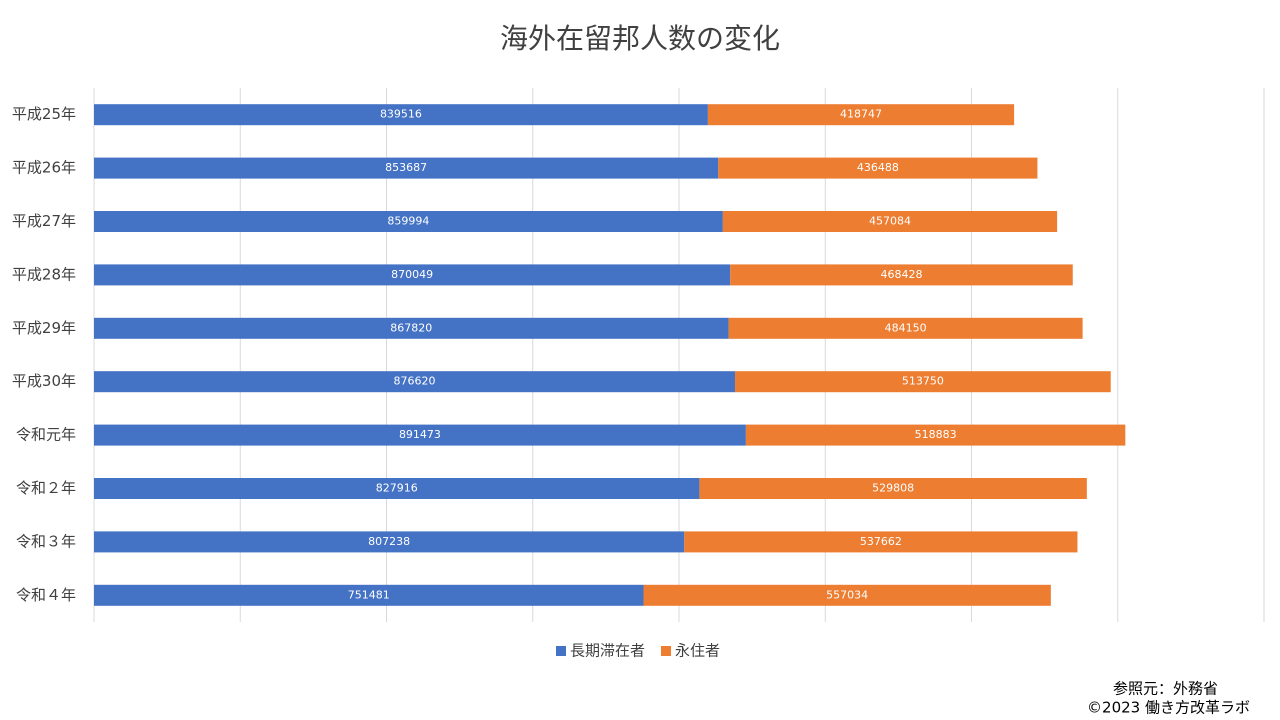 The image size is (1280, 720). What do you see at coordinates (44, 274) in the screenshot?
I see `y-tick-label: 平成28年` at bounding box center [44, 274].